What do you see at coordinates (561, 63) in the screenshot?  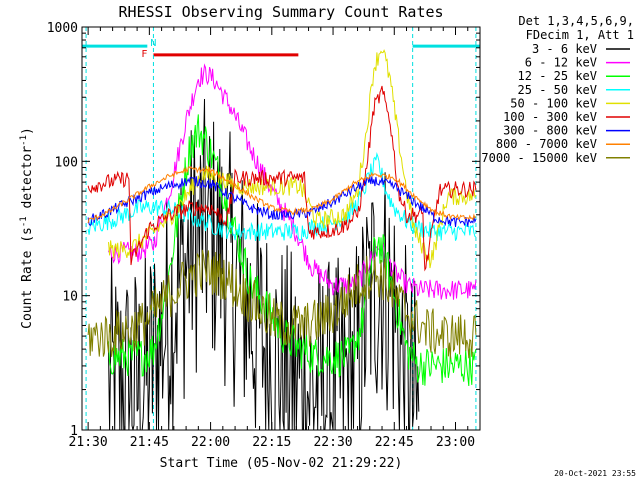 I see `legend-entry-label-1: 6 - 12 keV` at bounding box center [561, 63].